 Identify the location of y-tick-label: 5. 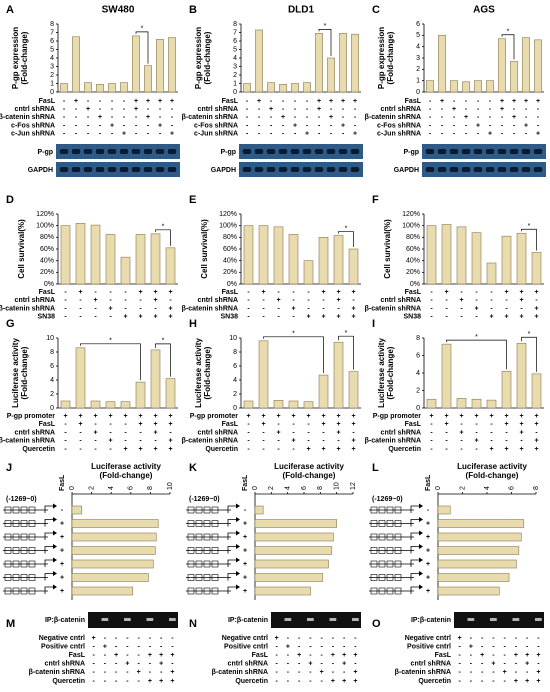
(418, 35).